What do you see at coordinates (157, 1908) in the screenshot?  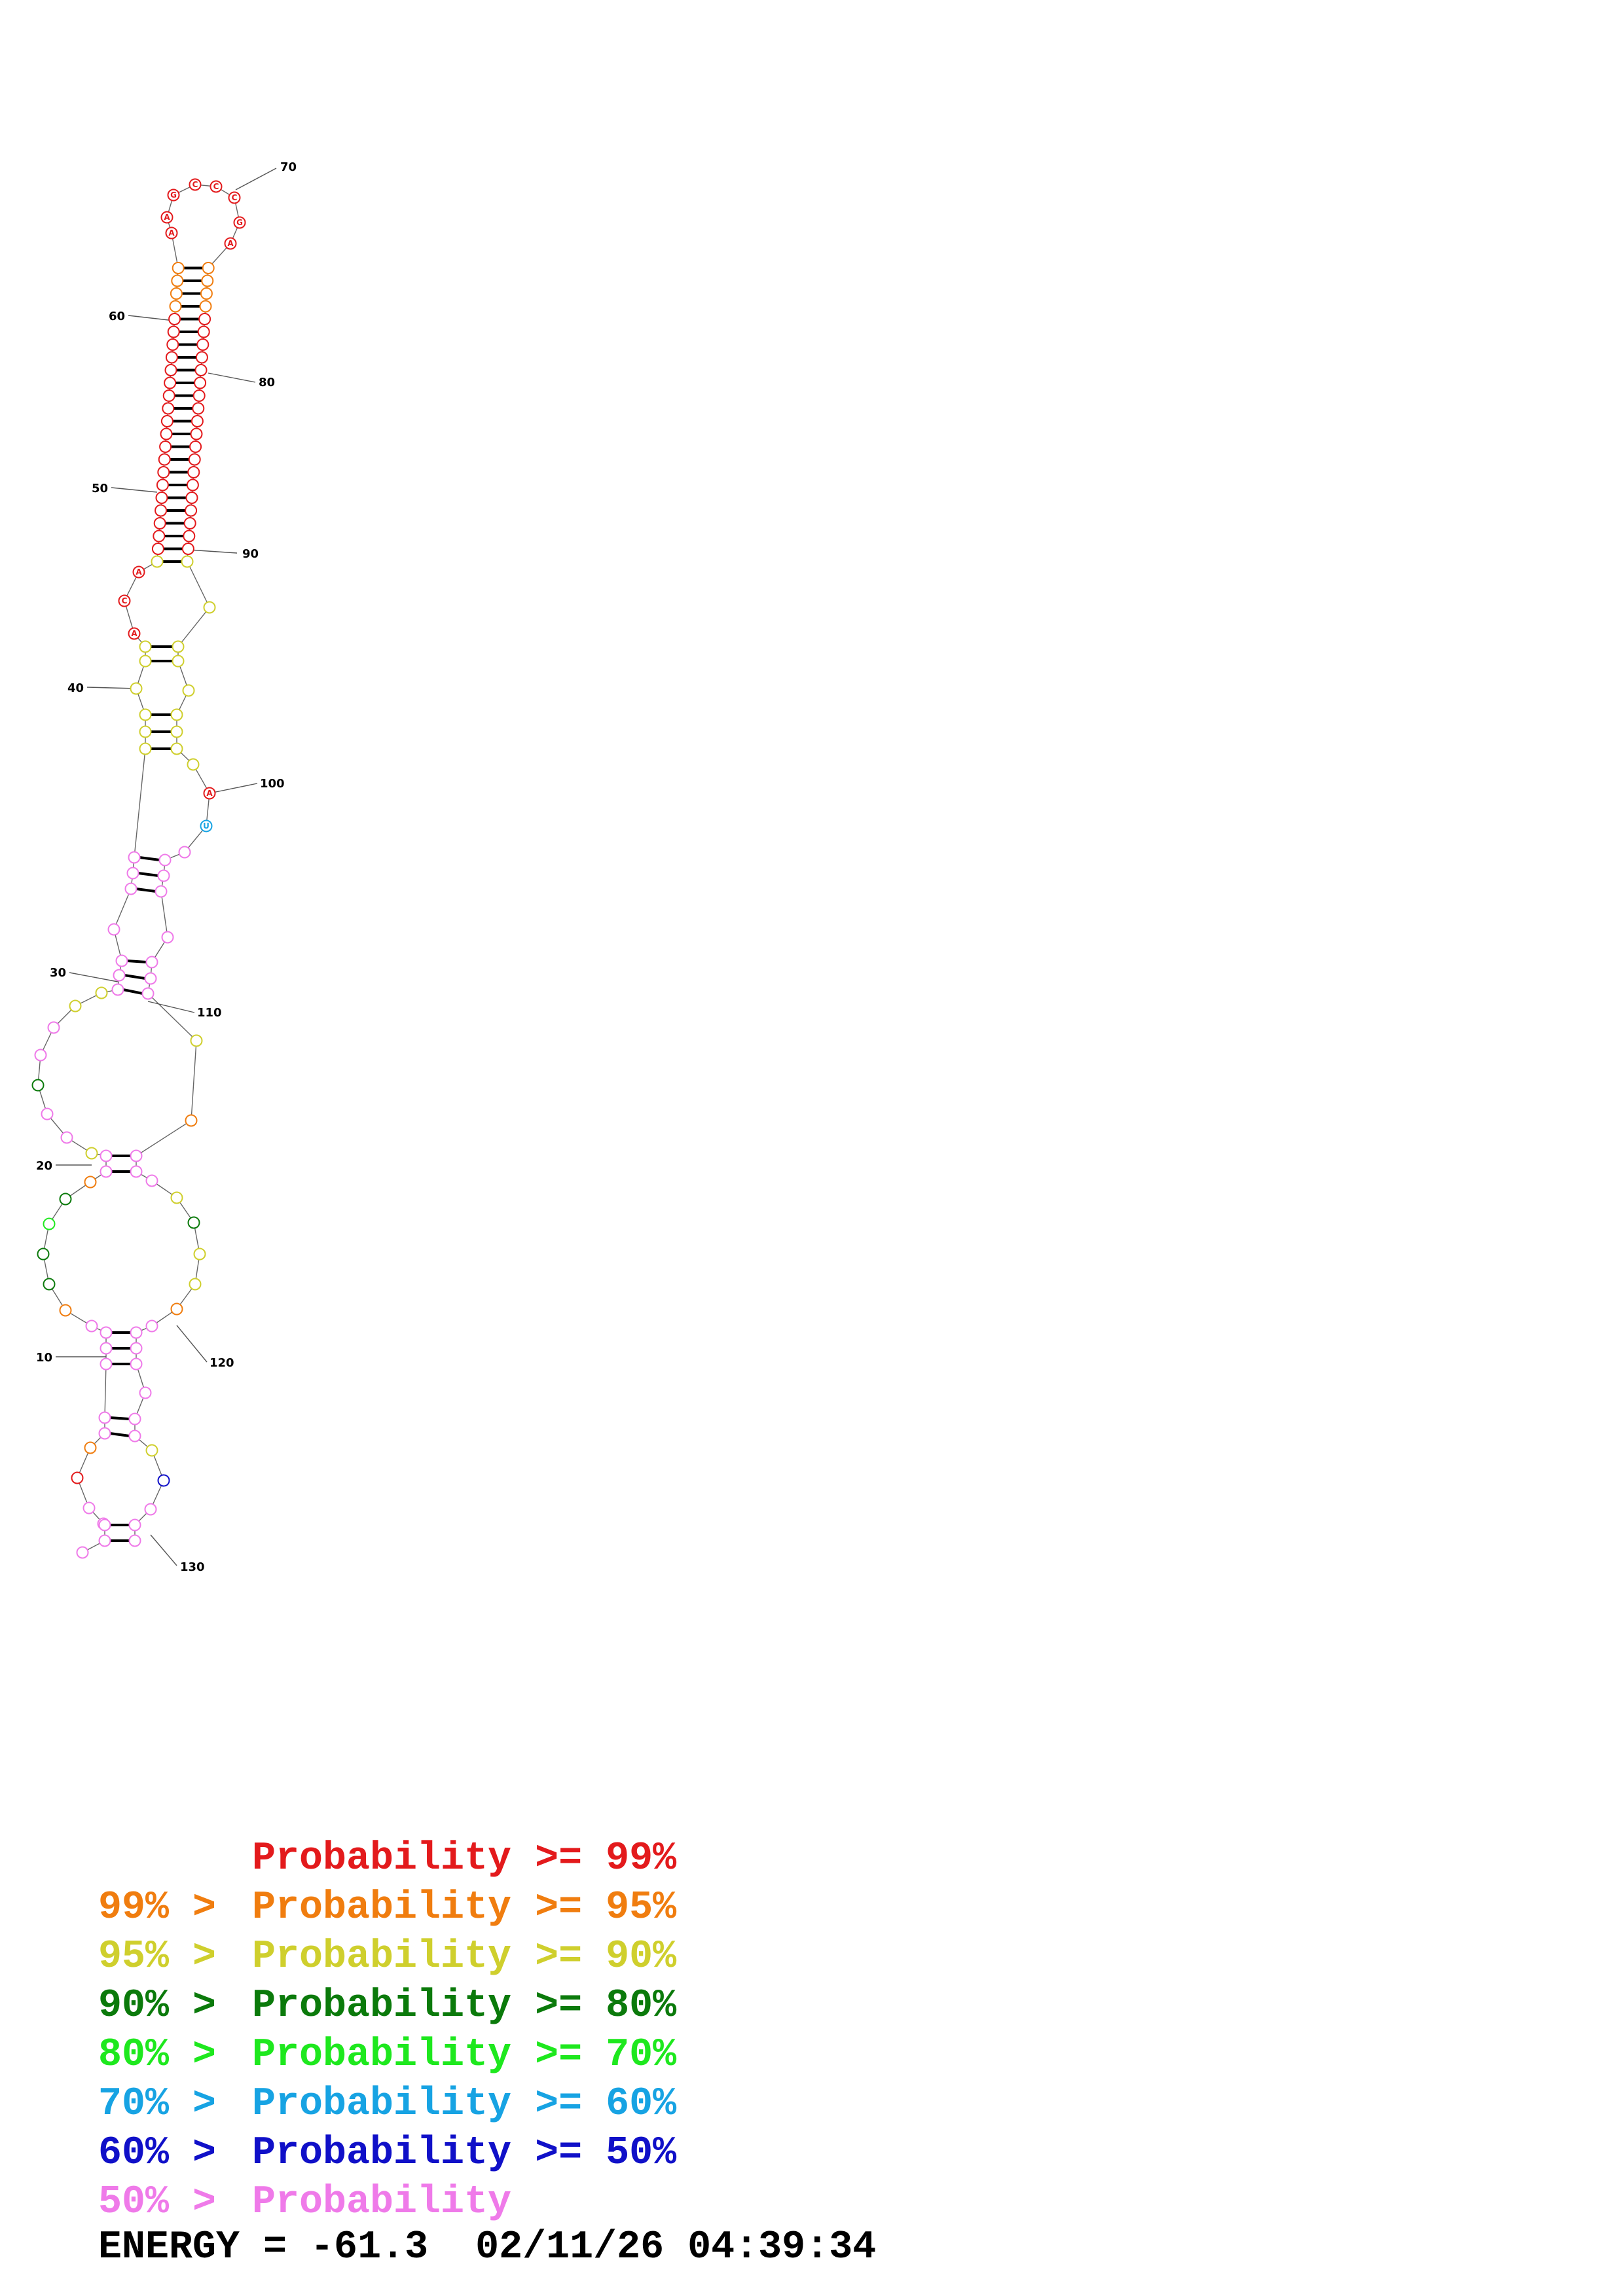 I see `legend-prefix: 99% >` at bounding box center [157, 1908].